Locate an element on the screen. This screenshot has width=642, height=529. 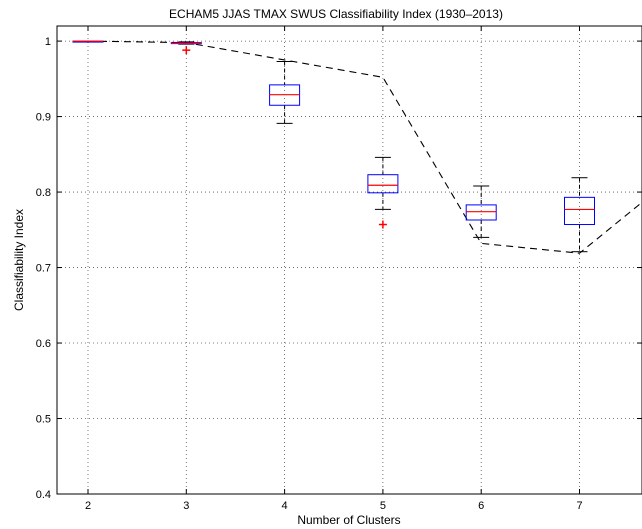
y-tick-label: 0.7 is located at coordinates (43, 269).